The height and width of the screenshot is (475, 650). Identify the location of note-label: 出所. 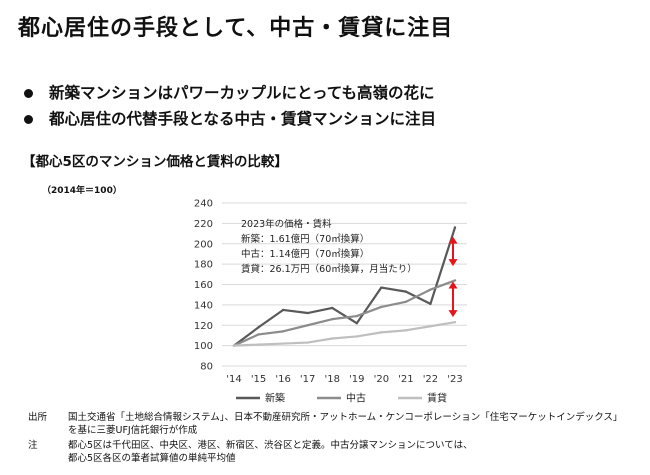
(38, 417).